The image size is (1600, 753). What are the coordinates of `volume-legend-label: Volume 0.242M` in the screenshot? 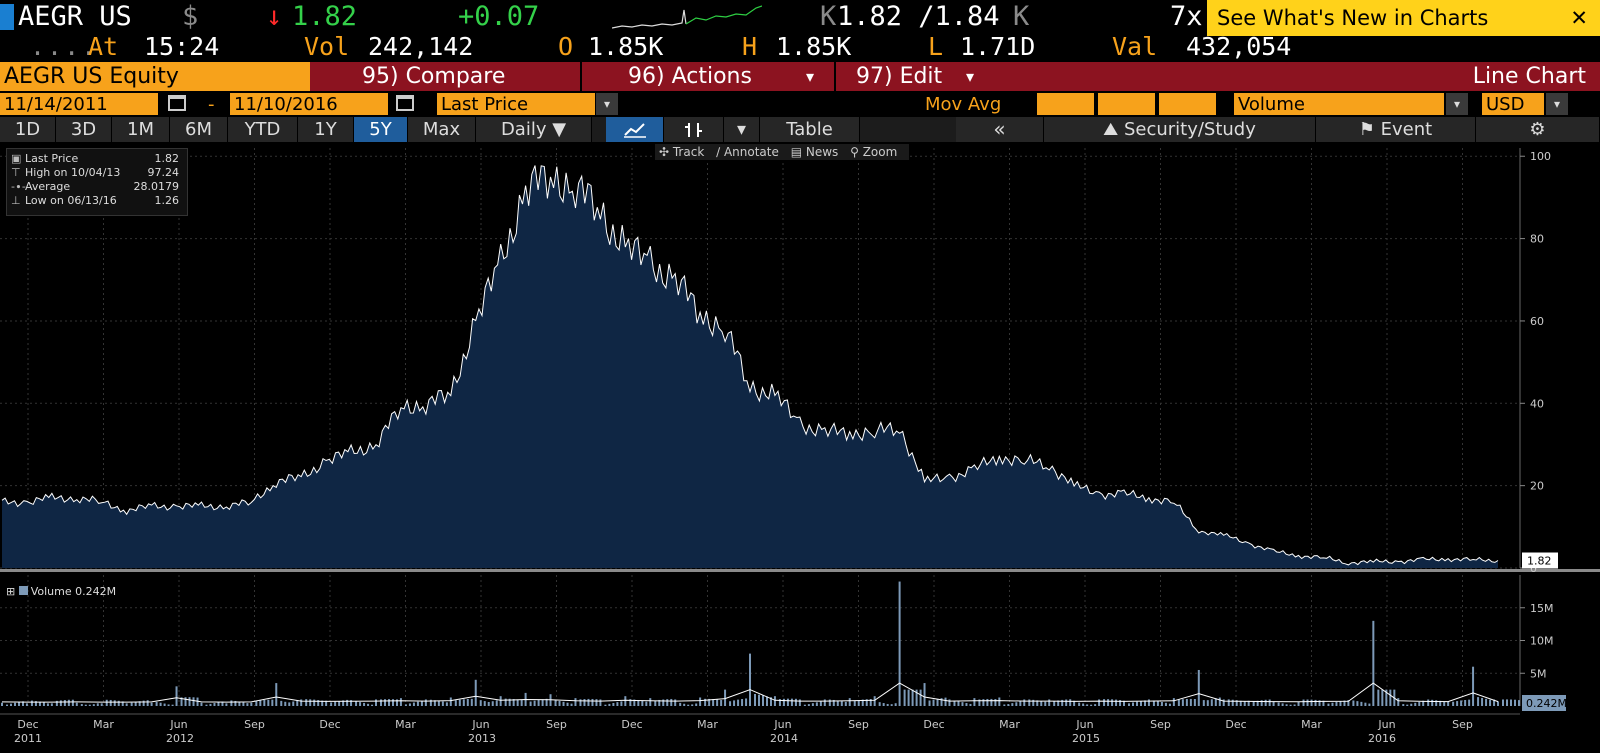 It's located at (73, 591).